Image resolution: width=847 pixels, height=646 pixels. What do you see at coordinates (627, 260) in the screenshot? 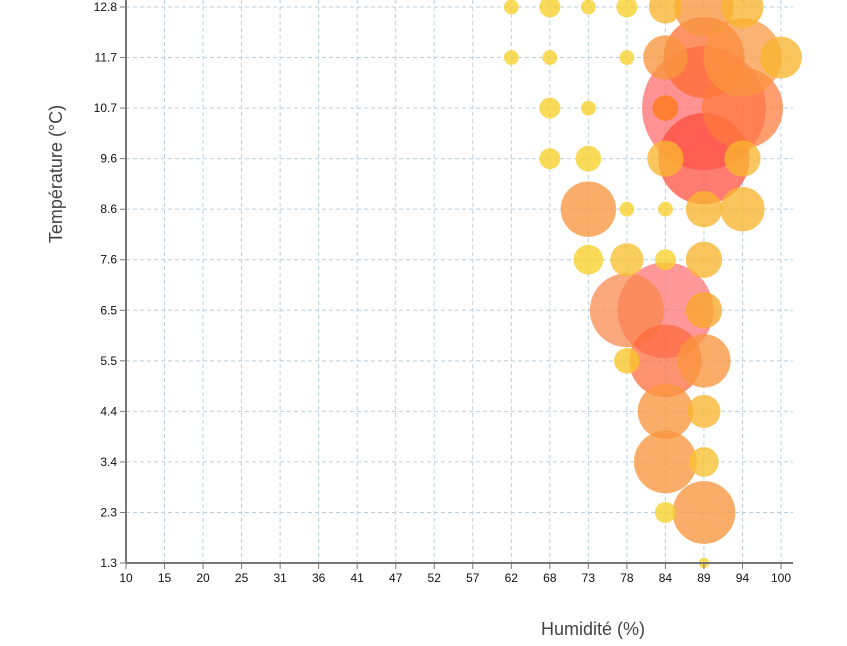
I see `bubble-point: 78% , 7.6°C` at bounding box center [627, 260].